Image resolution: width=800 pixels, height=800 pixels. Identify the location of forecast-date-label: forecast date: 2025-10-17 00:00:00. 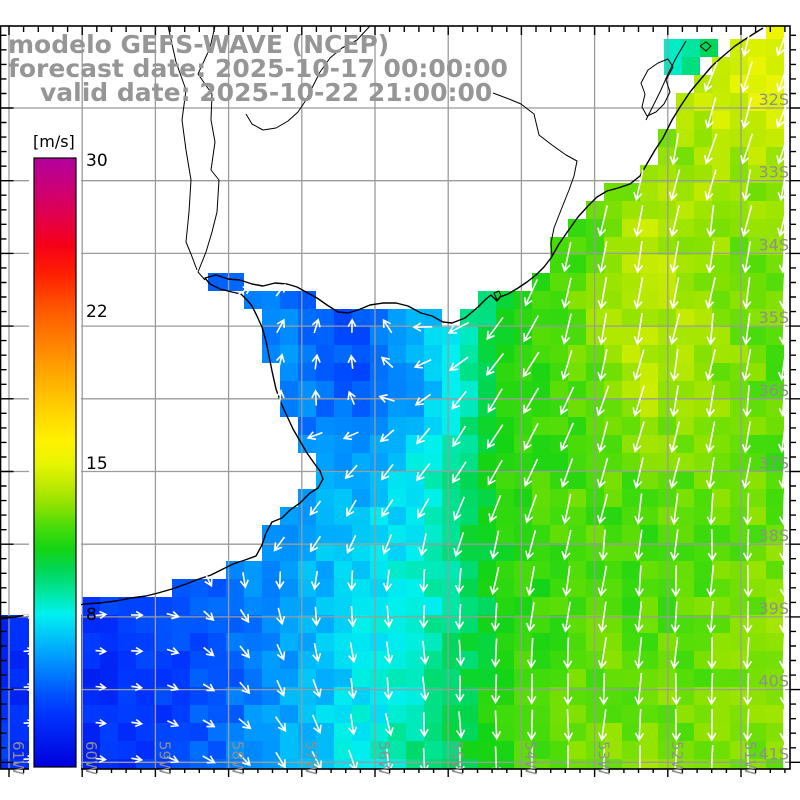
(258, 68).